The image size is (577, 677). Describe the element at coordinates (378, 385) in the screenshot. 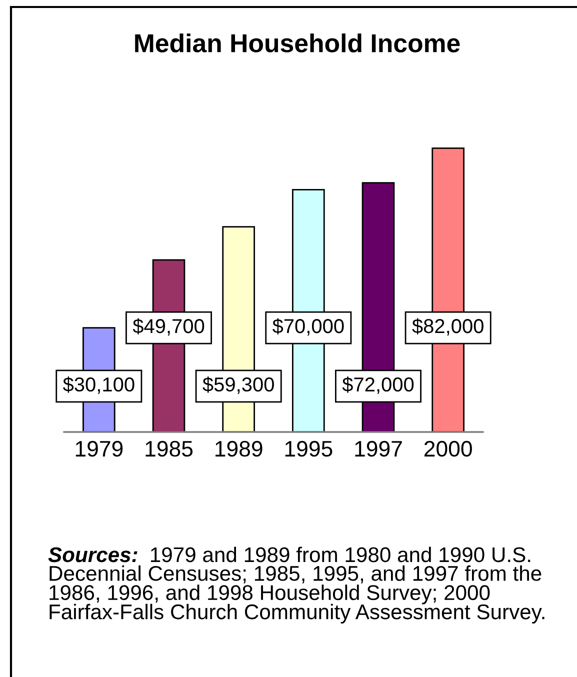

I see `data-label: $72,000` at that location.